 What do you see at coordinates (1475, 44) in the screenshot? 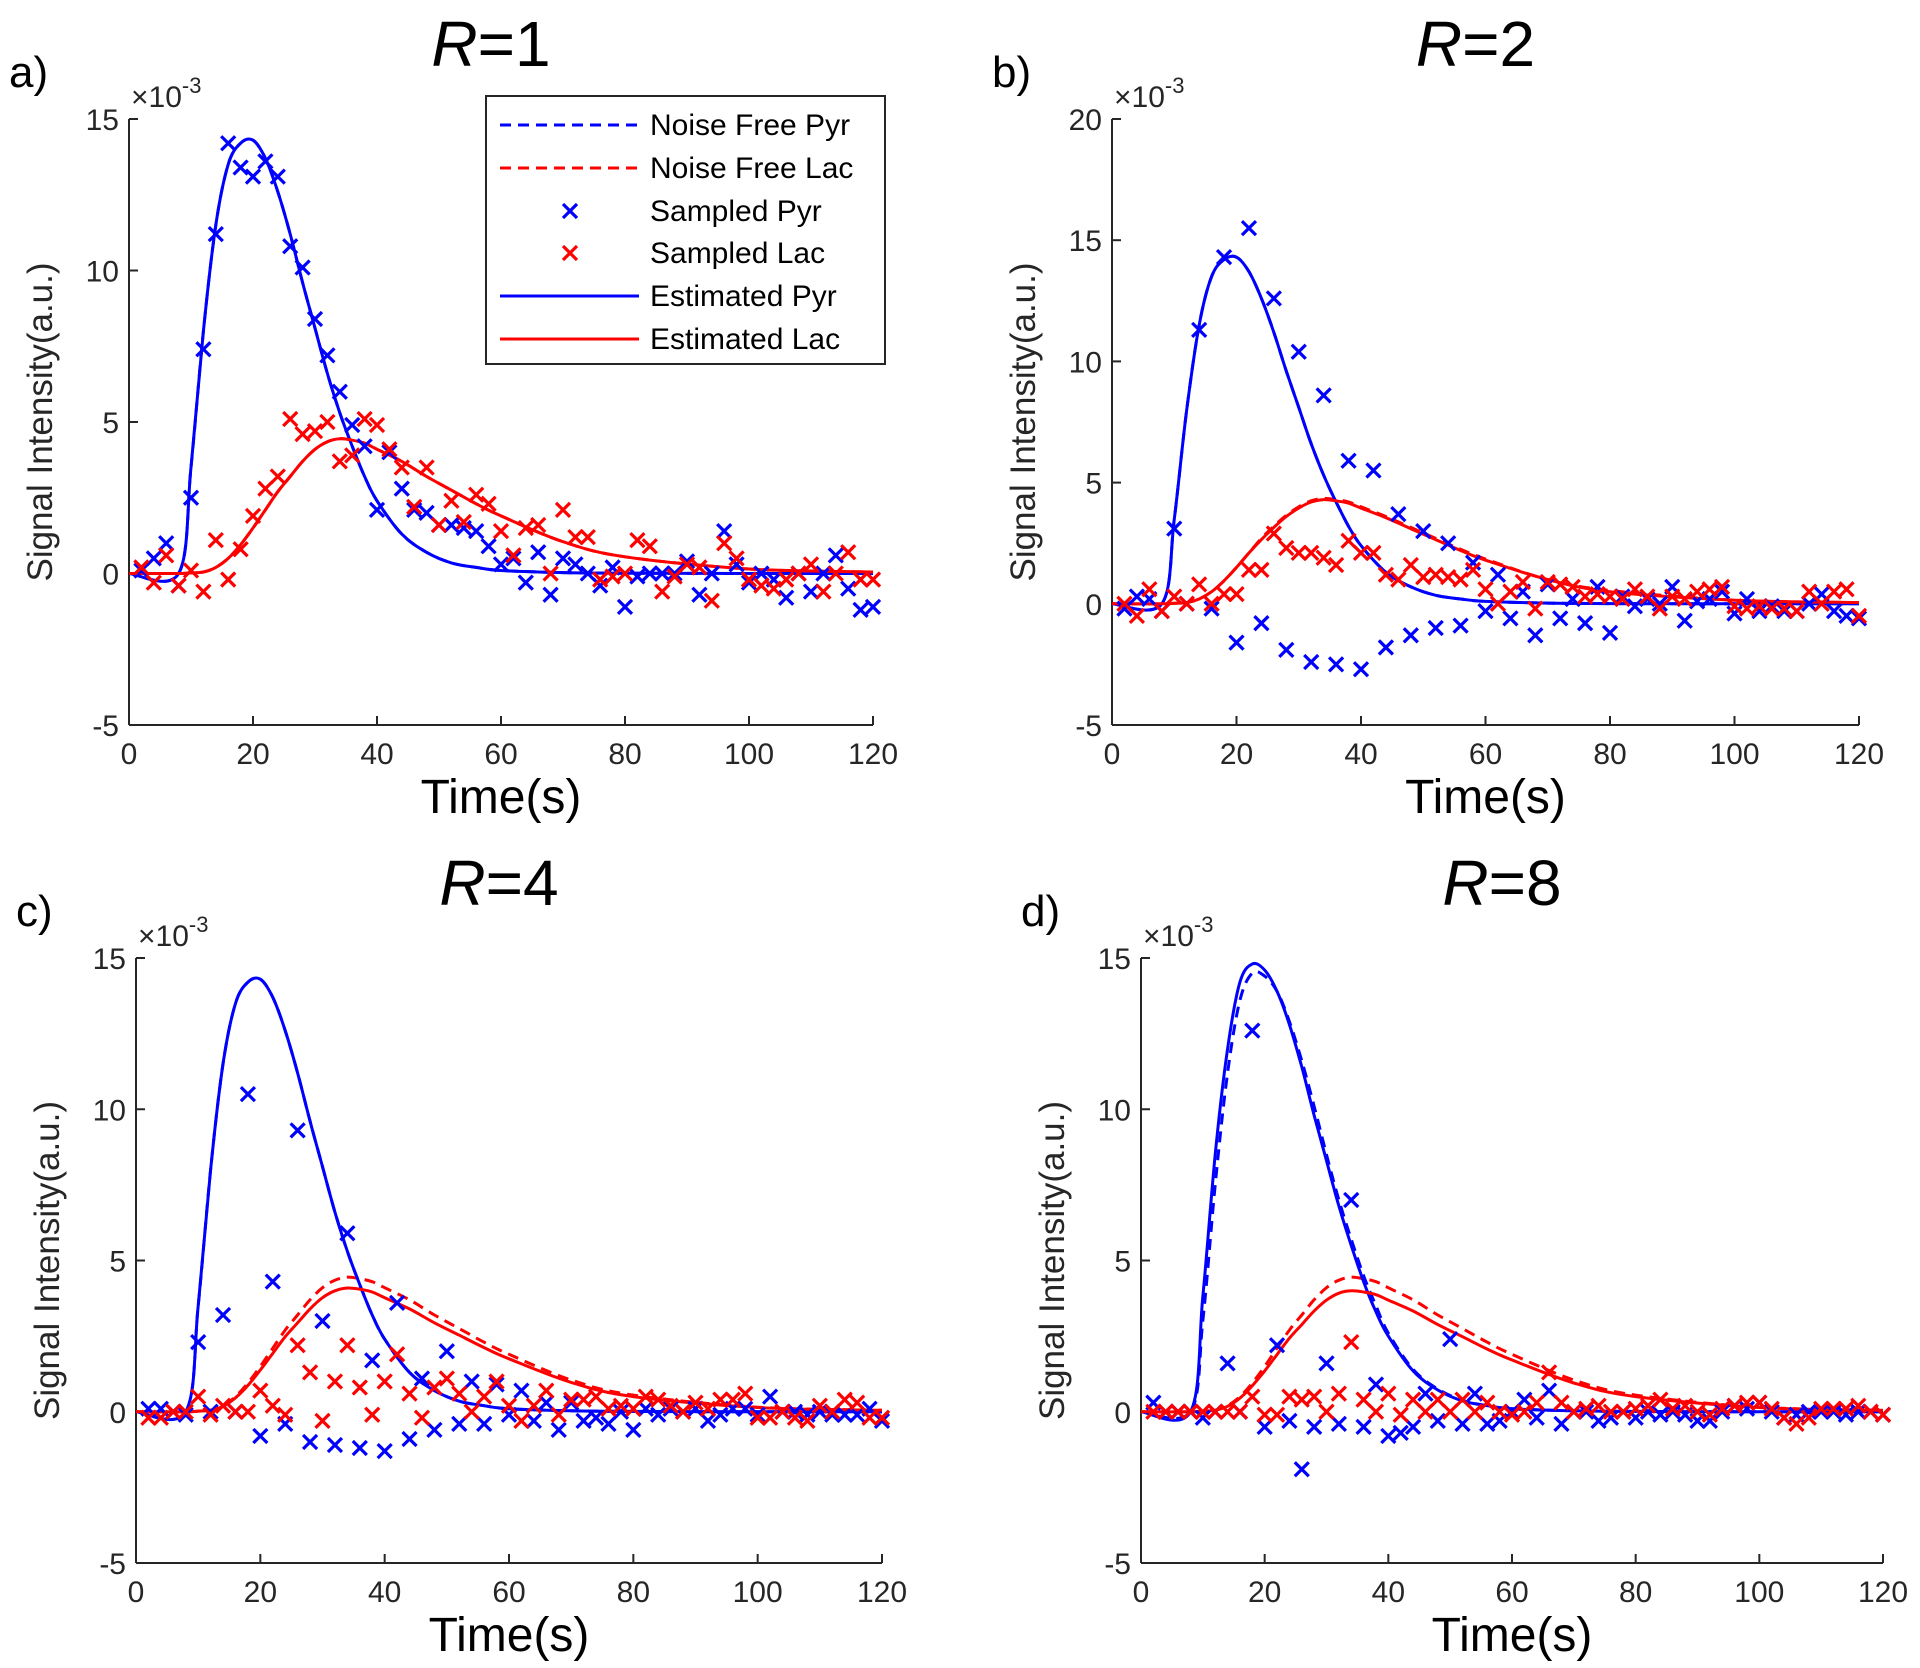
I see `panel-title: R=2` at bounding box center [1475, 44].